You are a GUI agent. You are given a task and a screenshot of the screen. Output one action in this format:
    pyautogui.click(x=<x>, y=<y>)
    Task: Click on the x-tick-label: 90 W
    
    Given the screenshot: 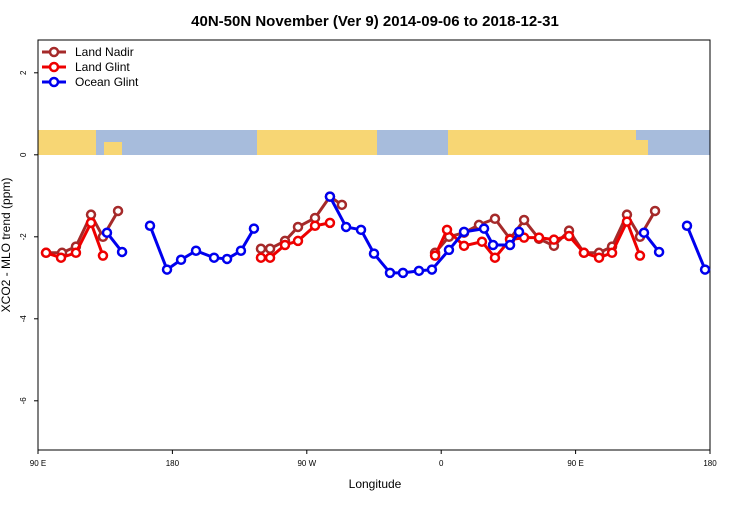 What is the action you would take?
    pyautogui.click(x=306, y=463)
    